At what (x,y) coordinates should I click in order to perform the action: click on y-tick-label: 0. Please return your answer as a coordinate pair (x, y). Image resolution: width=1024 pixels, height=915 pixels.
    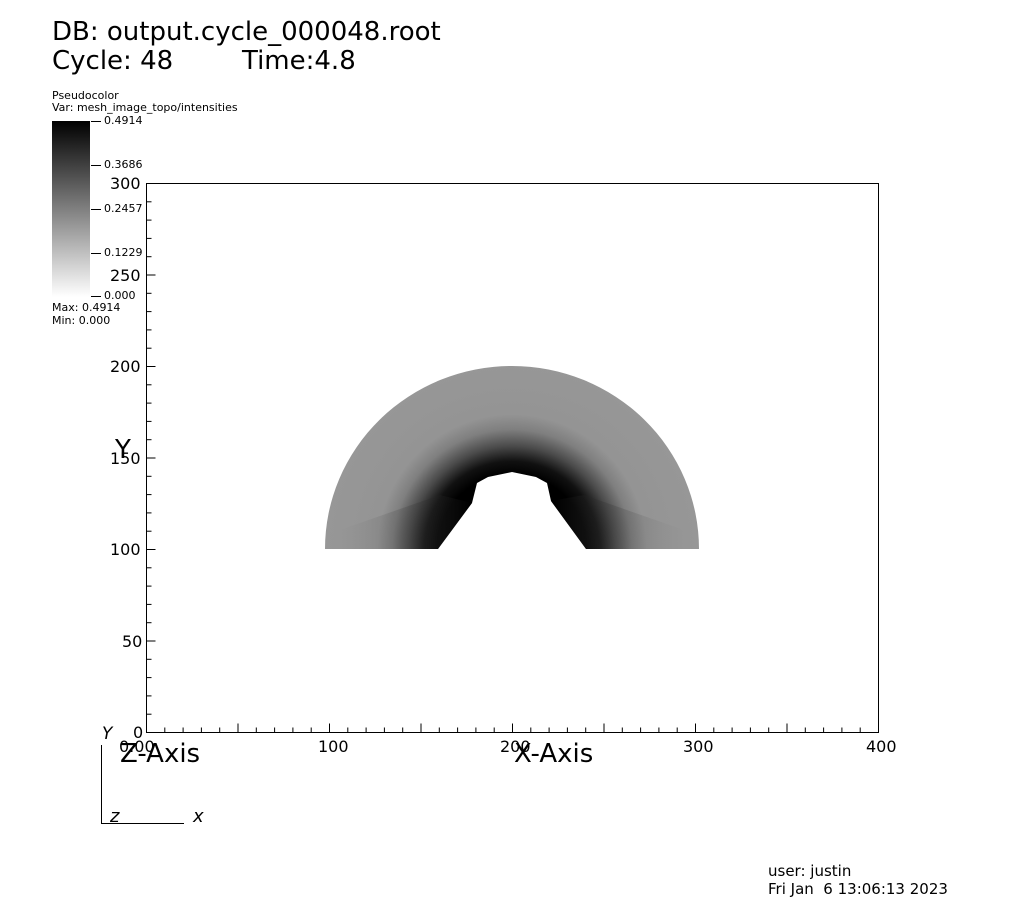
    Looking at the image, I should click on (138, 732).